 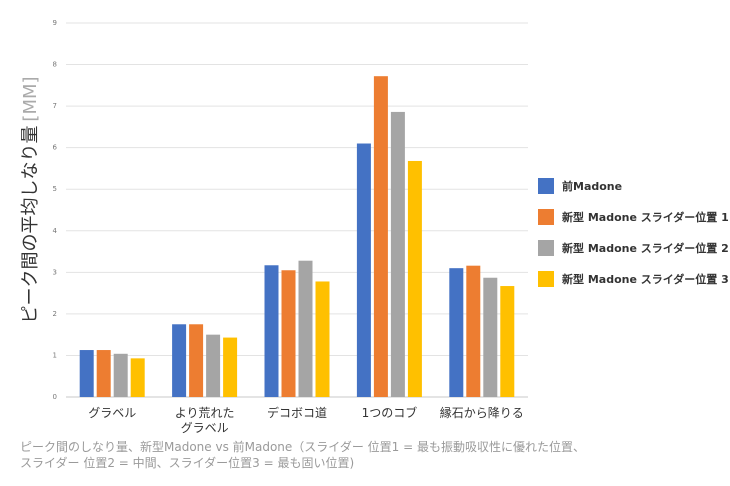 What do you see at coordinates (55, 189) in the screenshot?
I see `y-tick-label-5: 5` at bounding box center [55, 189].